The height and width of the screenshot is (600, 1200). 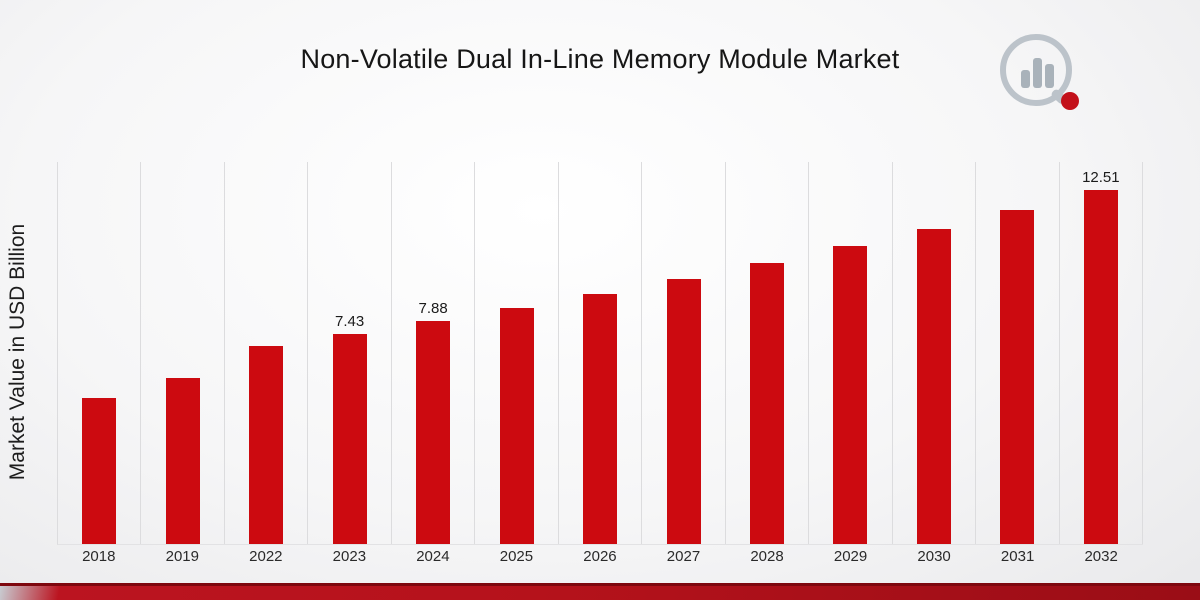 I want to click on market-research-logo, so click(x=1042, y=73).